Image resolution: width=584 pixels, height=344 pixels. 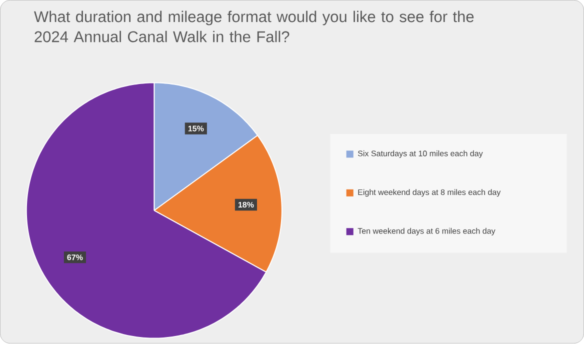 I want to click on data-label: 15%, so click(x=196, y=129).